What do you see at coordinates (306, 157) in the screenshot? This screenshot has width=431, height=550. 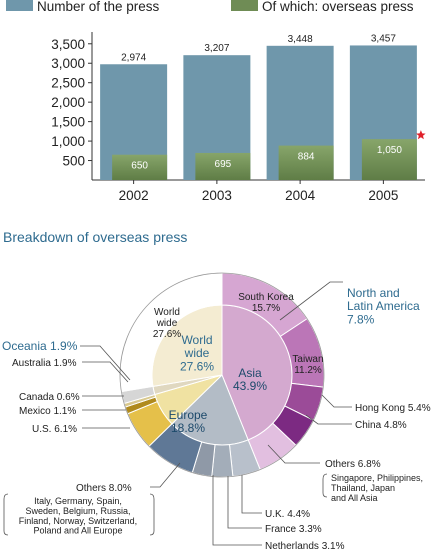 I see `bar-overseas-label: 884` at bounding box center [306, 157].